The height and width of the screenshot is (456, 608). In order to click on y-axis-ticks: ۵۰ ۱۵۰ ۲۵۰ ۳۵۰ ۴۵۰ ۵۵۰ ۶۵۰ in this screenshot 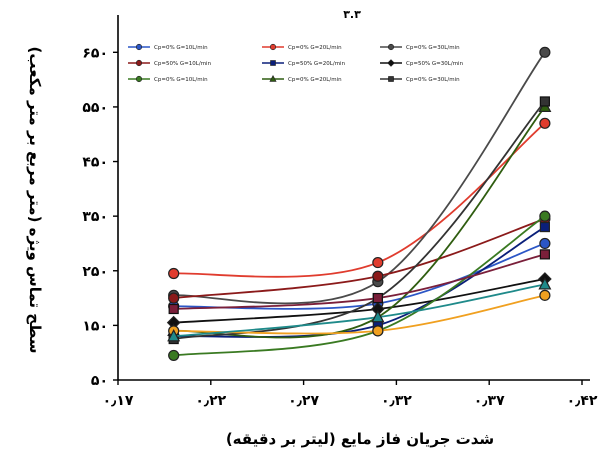, I will do `click(100, 217)`.